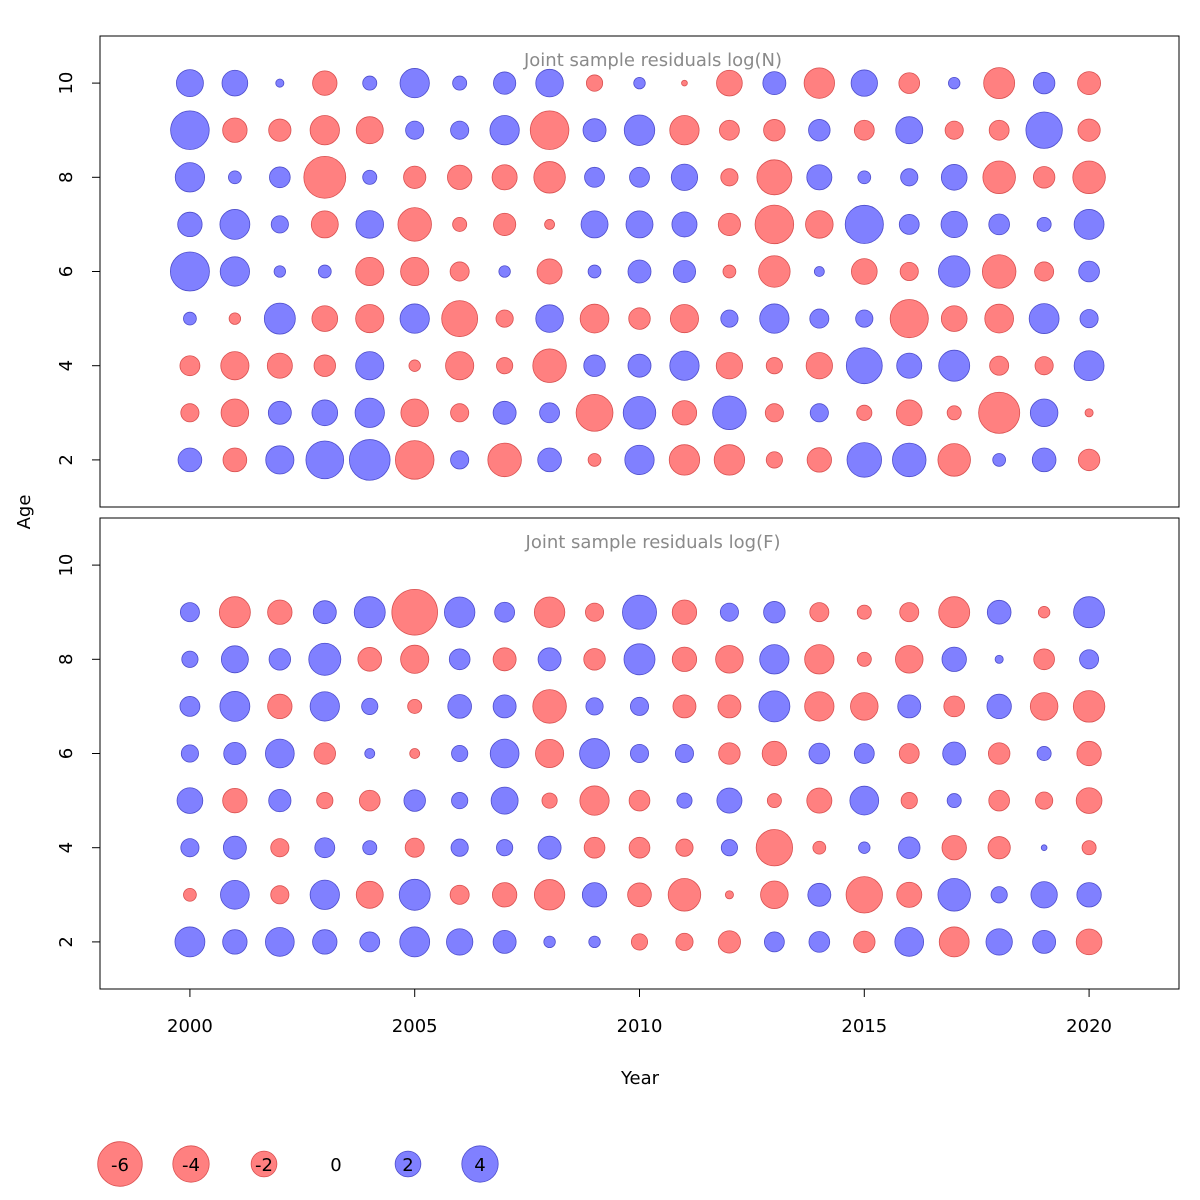 Image resolution: width=1200 pixels, height=1200 pixels. What do you see at coordinates (652, 60) in the screenshot?
I see `panel-top-title: Joint sample residuals log(N)` at bounding box center [652, 60].